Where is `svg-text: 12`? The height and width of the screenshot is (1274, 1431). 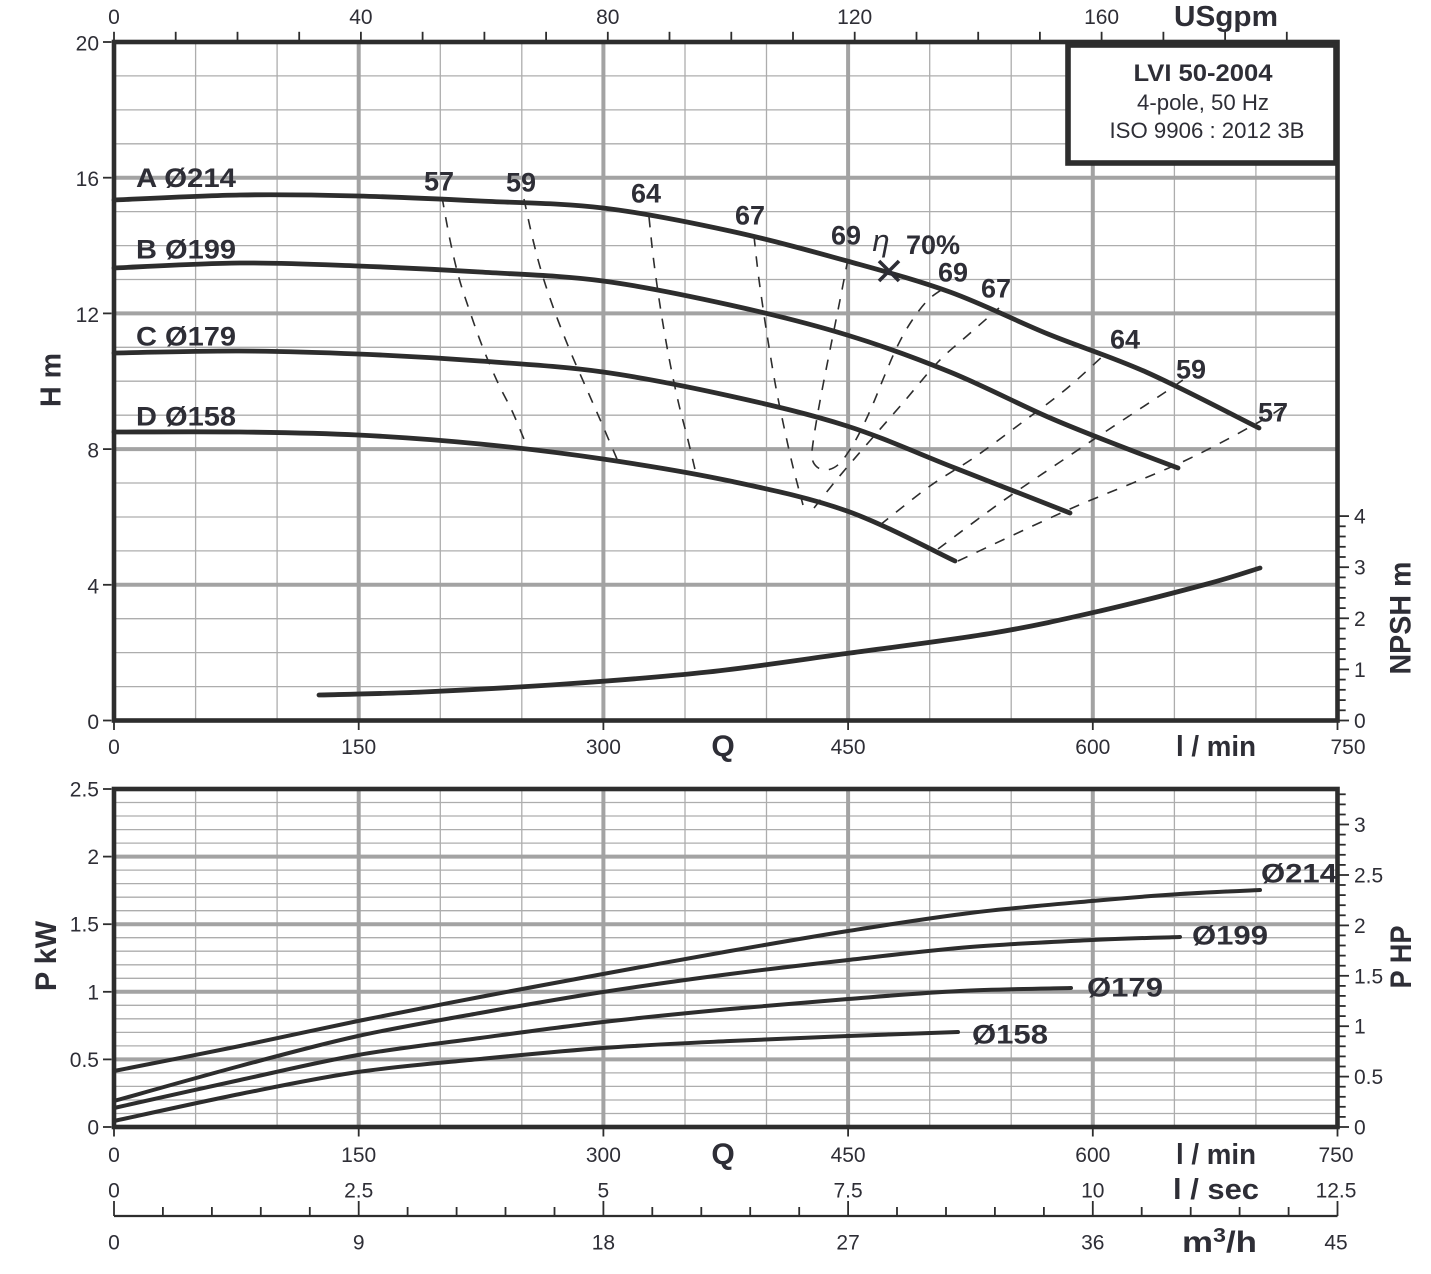 svg-text: 12 is located at coordinates (87, 315).